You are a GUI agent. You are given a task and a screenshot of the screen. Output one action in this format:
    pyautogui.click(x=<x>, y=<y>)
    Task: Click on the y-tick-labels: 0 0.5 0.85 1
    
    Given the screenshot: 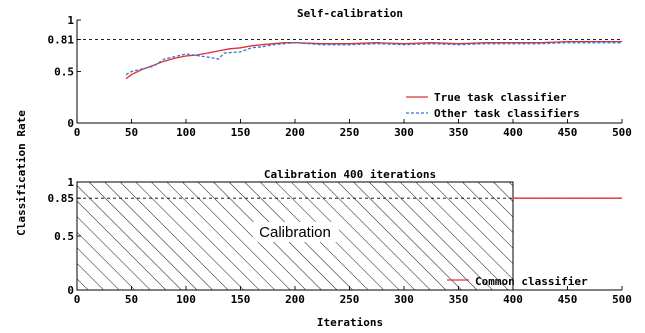 What is the action you would take?
    pyautogui.click(x=64, y=236)
    